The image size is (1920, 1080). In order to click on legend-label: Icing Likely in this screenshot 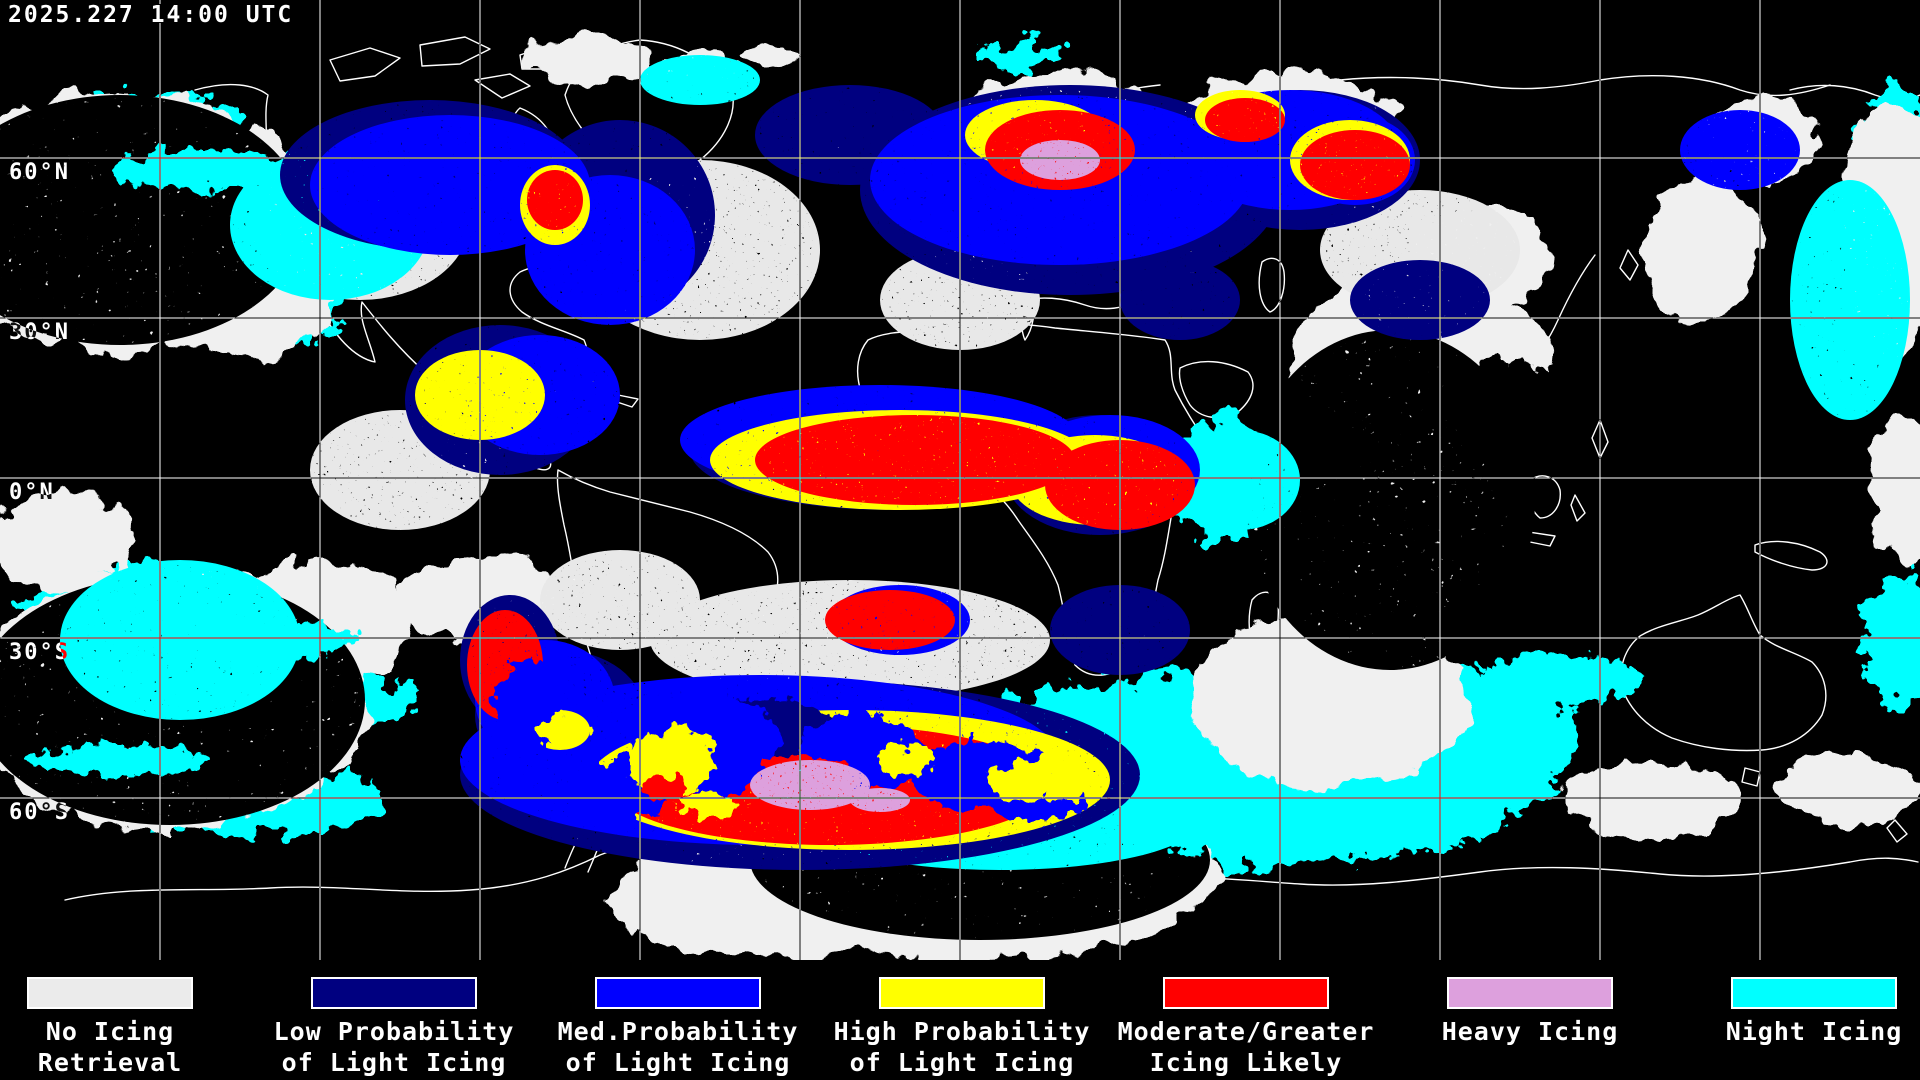, I will do `click(1246, 1062)`.